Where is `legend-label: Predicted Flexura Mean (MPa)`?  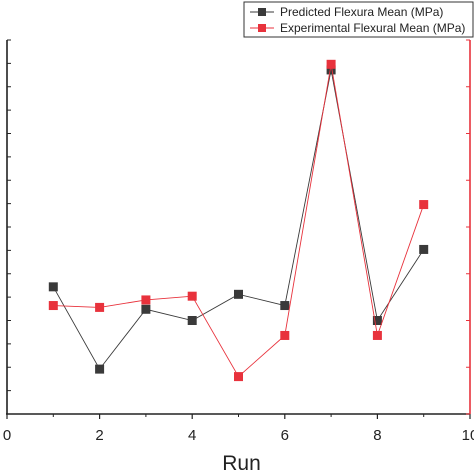 legend-label: Predicted Flexura Mean (MPa) is located at coordinates (361, 12).